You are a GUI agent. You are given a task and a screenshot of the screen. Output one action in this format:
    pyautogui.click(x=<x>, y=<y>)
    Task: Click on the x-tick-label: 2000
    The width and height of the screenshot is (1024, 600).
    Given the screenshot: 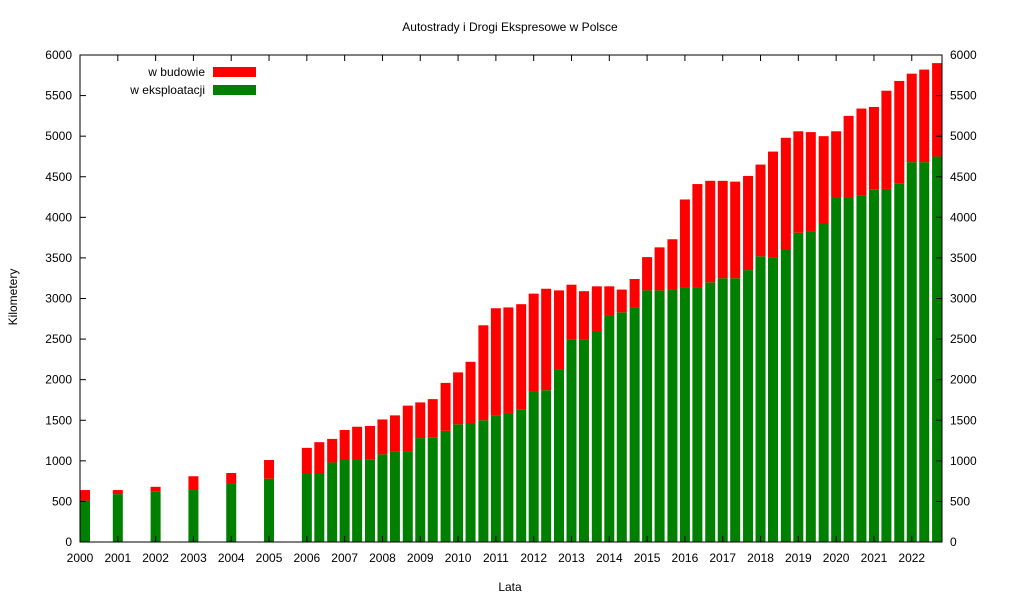 What is the action you would take?
    pyautogui.click(x=80, y=558)
    